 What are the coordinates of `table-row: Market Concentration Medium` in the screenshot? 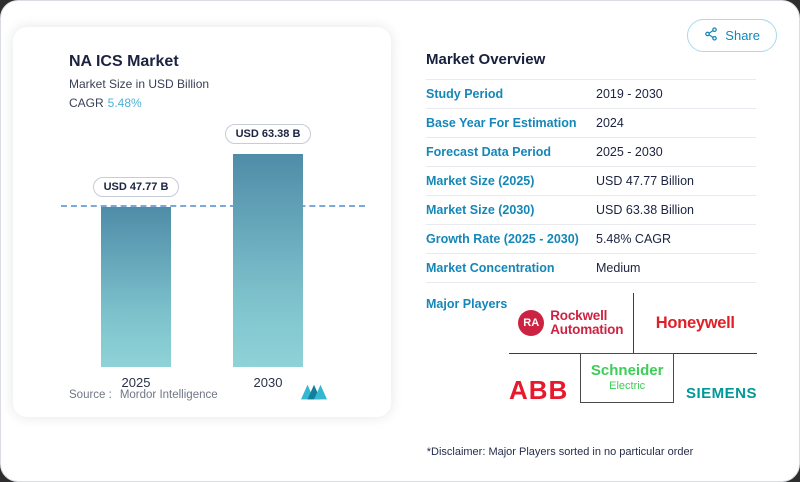 It's located at (591, 268).